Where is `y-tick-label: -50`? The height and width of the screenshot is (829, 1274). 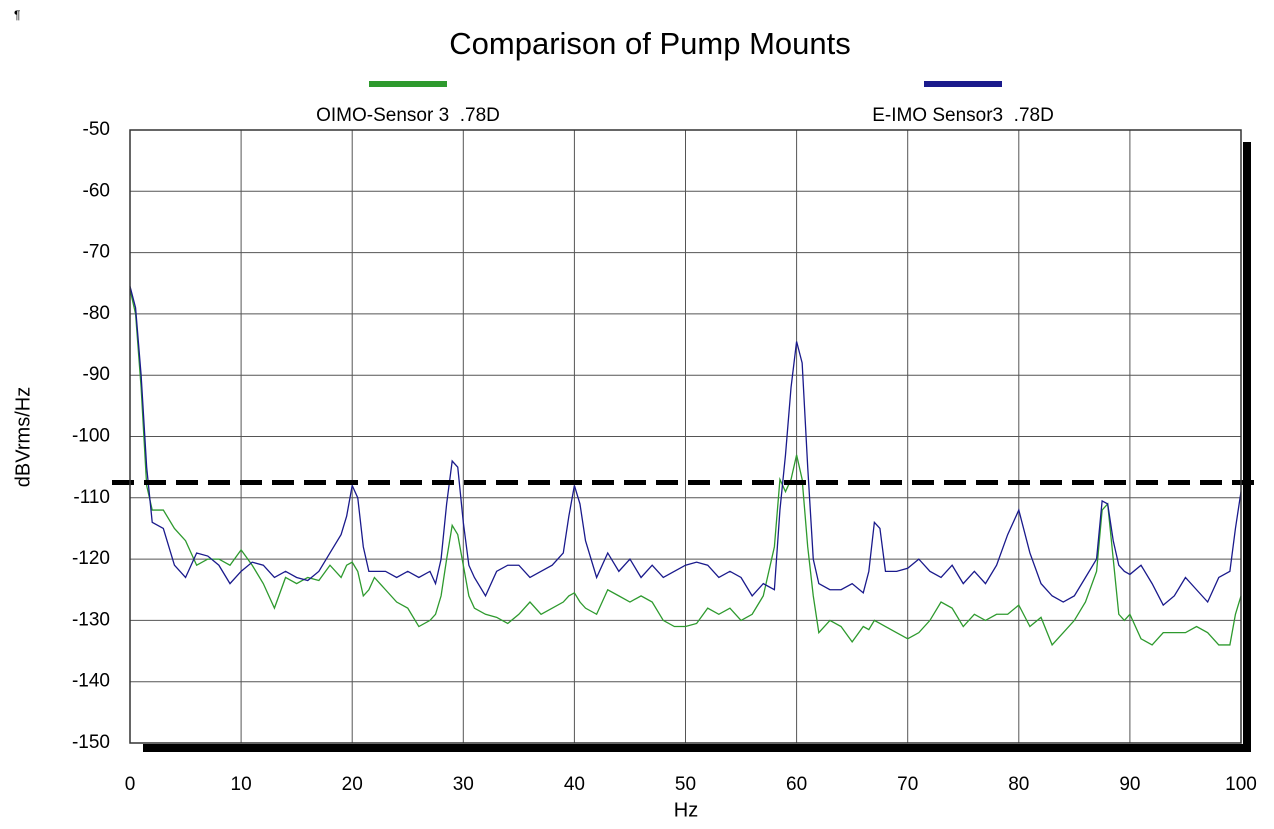 y-tick-label: -50 is located at coordinates (96, 129).